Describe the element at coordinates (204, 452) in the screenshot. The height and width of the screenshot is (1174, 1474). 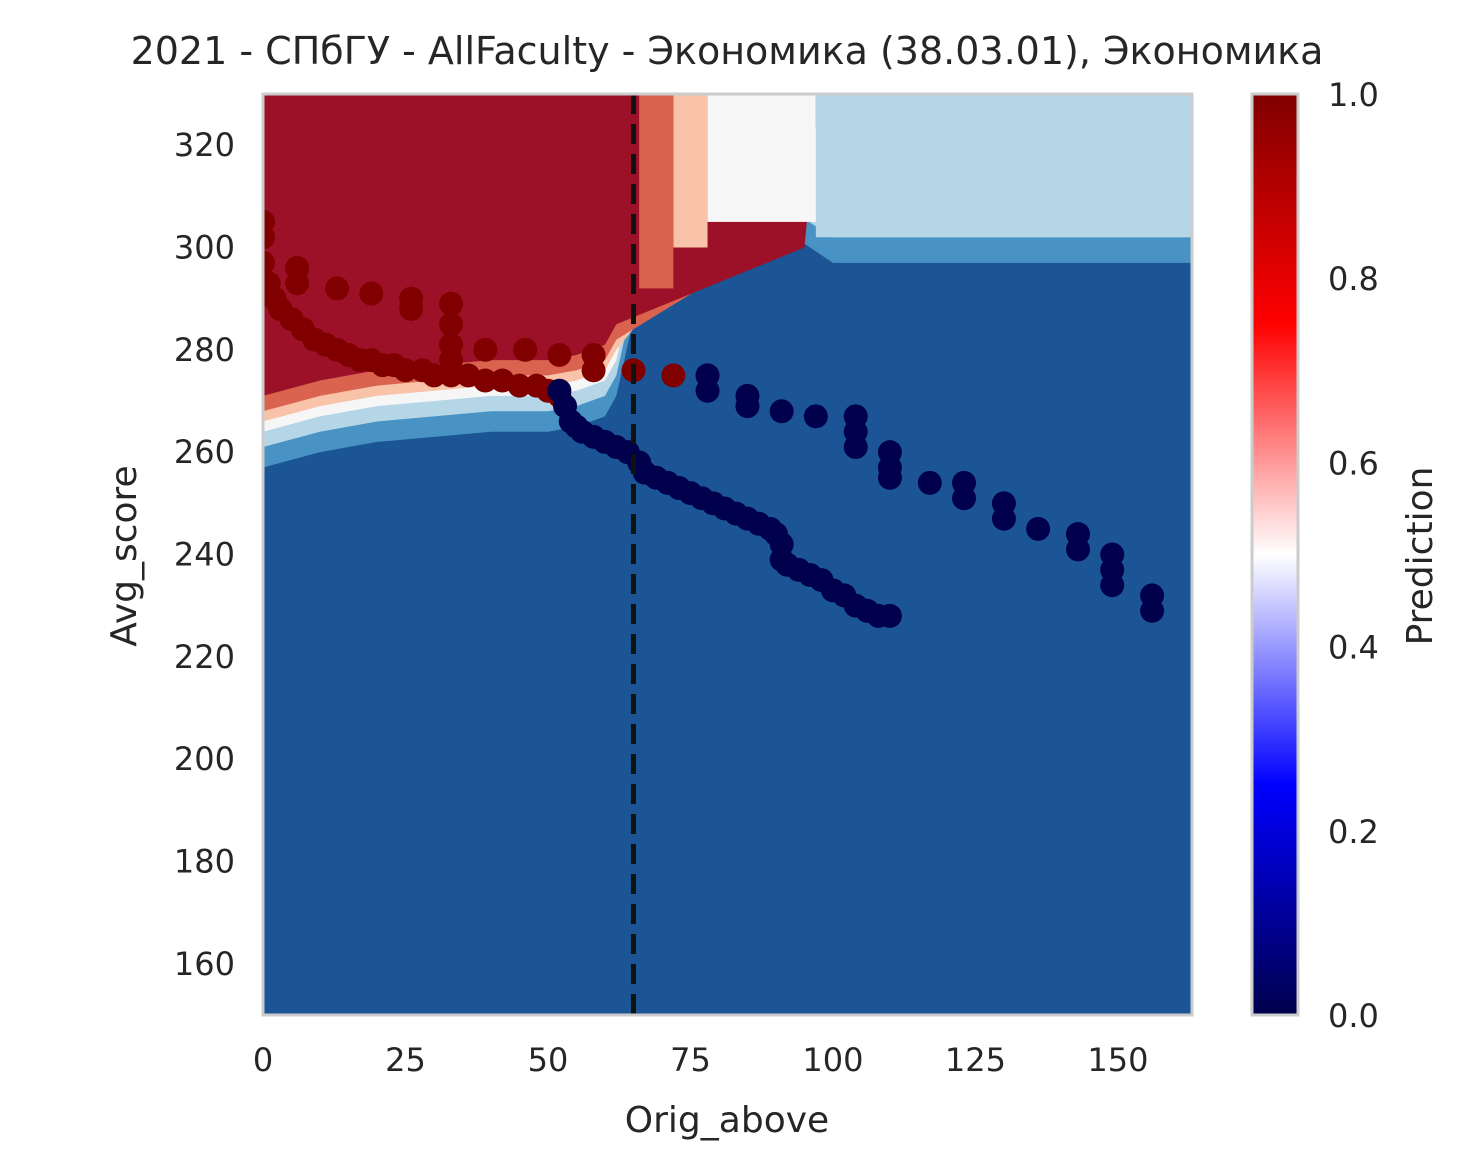
I see `y-tick-label: 260` at that location.